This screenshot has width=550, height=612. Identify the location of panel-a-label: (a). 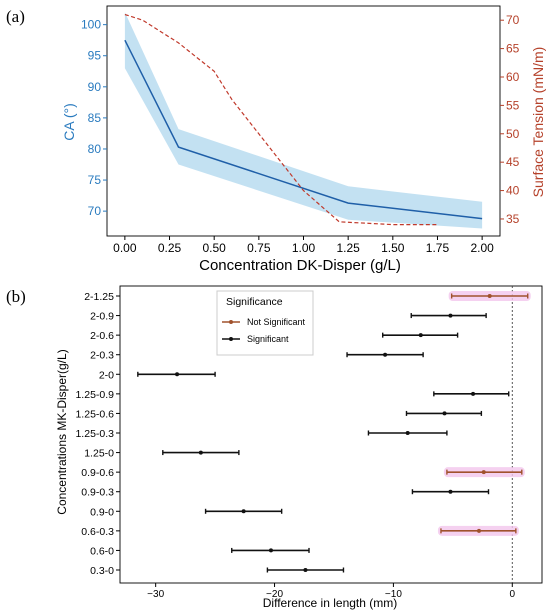
(15, 16).